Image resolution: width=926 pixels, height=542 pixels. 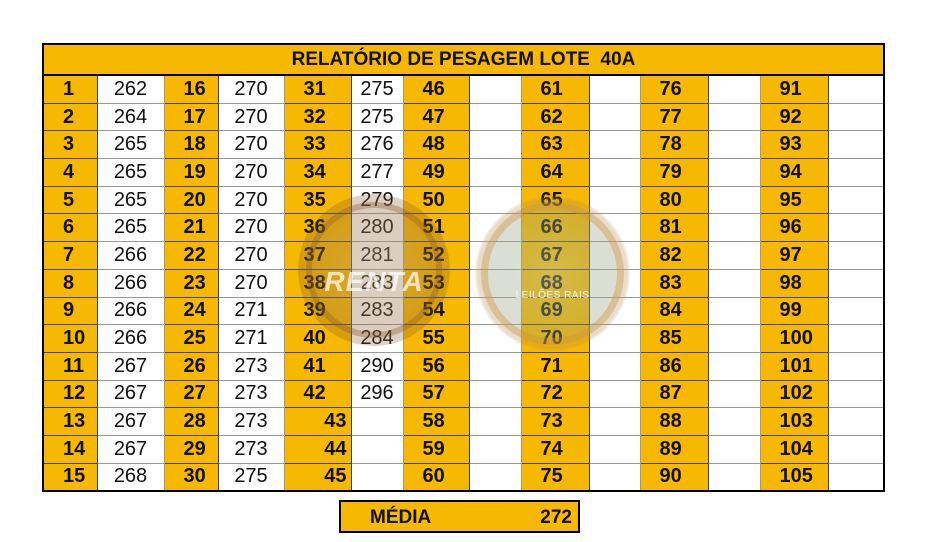 What do you see at coordinates (317, 90) in the screenshot?
I see `animal-number: 31` at bounding box center [317, 90].